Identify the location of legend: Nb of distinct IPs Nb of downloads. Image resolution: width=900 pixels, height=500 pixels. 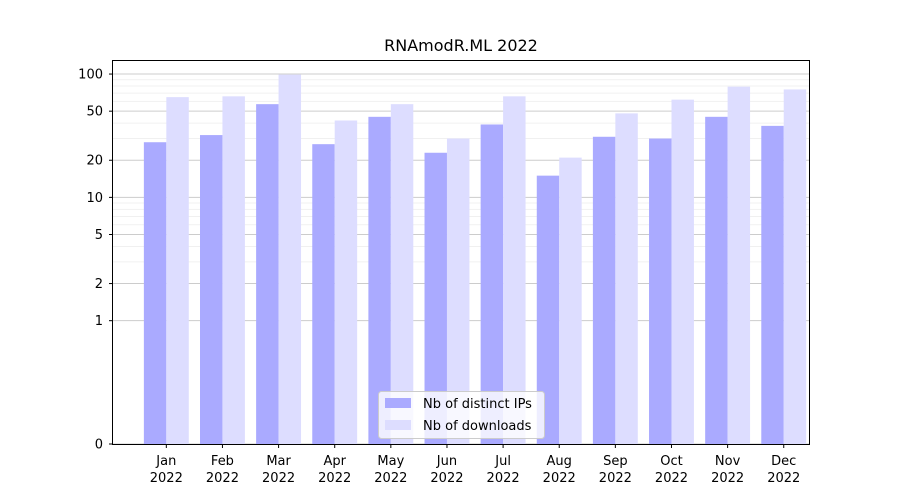
(461, 415).